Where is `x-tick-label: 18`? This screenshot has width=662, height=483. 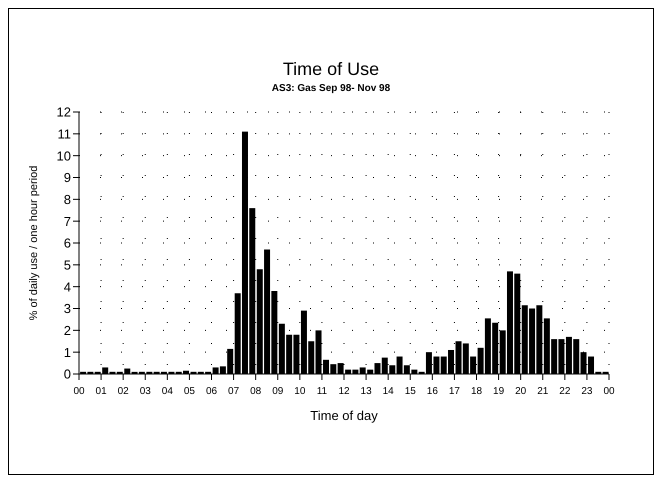
x-tick-label: 18 is located at coordinates (476, 391).